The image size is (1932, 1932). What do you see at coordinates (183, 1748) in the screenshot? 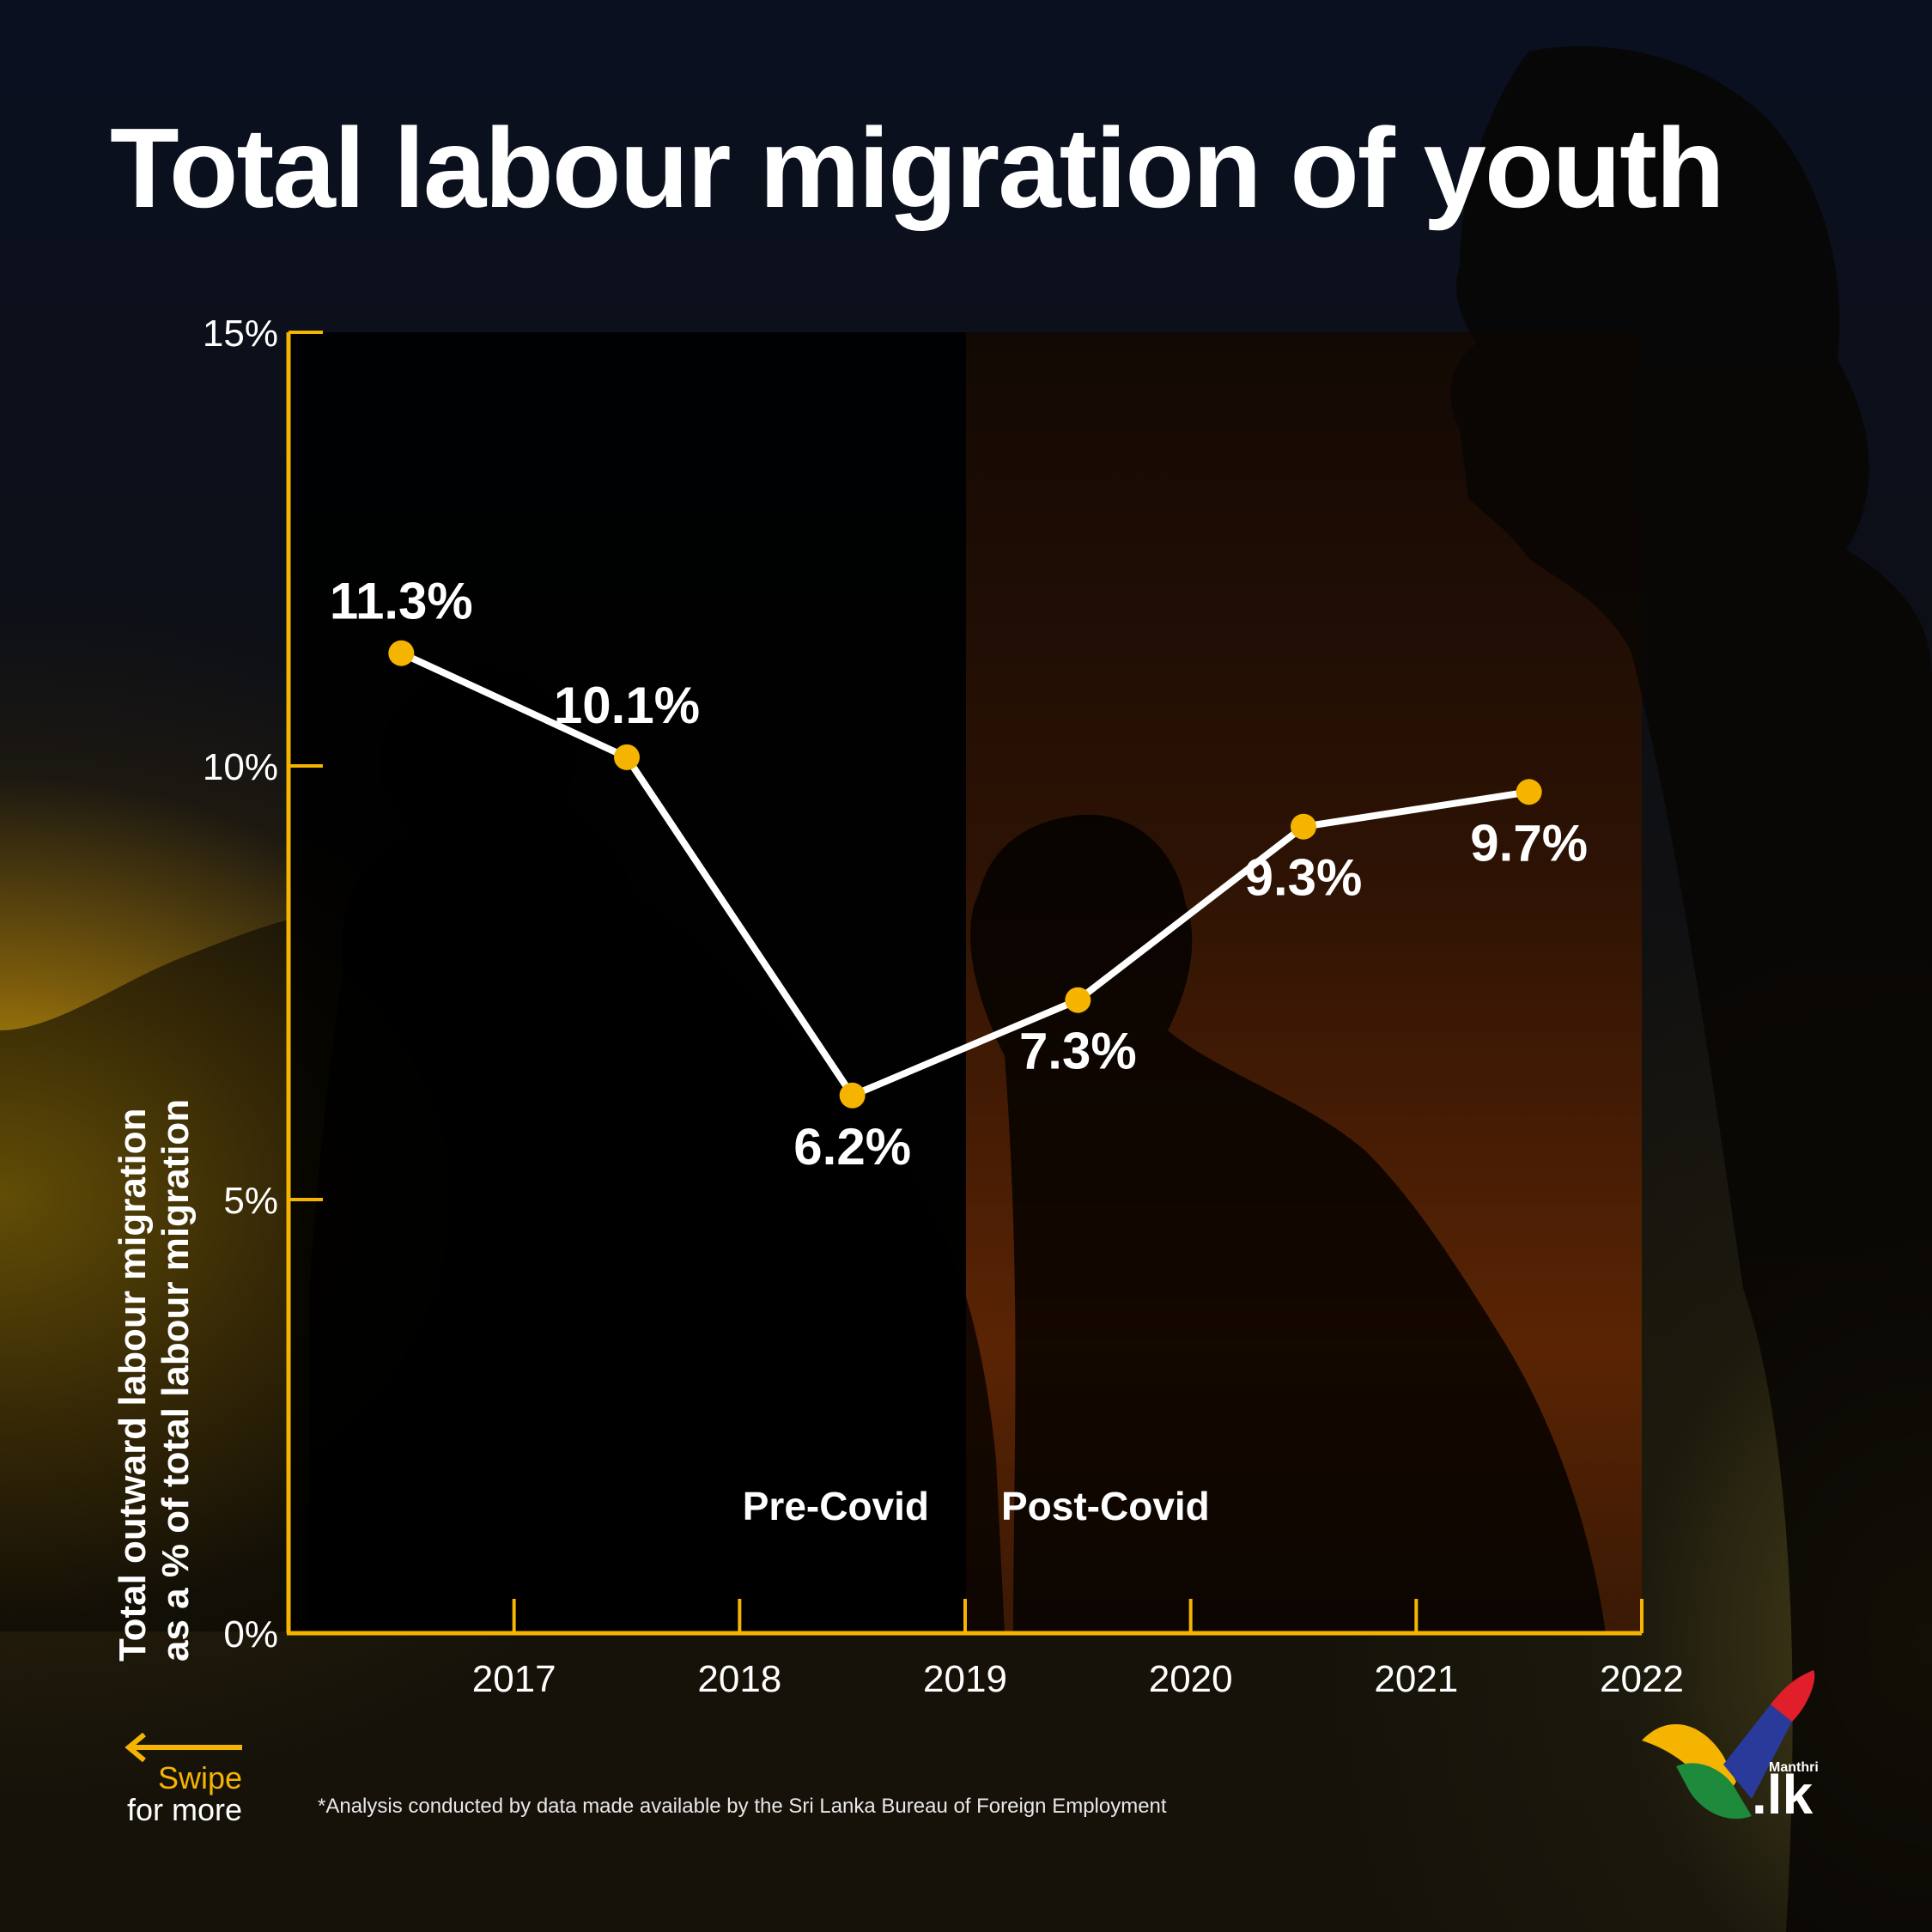
I see `arrow-left-icon` at bounding box center [183, 1748].